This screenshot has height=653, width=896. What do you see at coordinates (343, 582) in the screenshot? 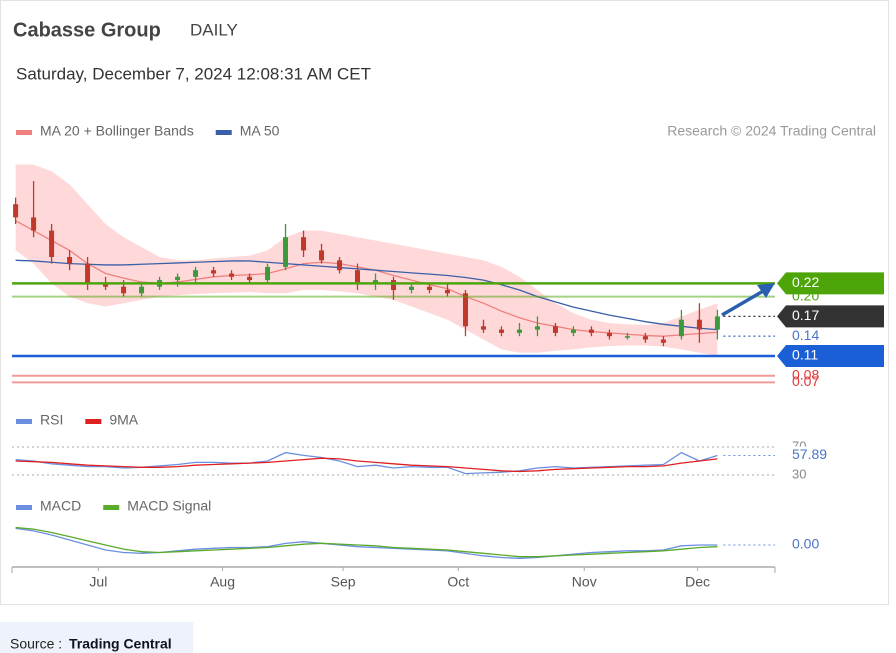
I see `x-tick-label: Sep` at bounding box center [343, 582].